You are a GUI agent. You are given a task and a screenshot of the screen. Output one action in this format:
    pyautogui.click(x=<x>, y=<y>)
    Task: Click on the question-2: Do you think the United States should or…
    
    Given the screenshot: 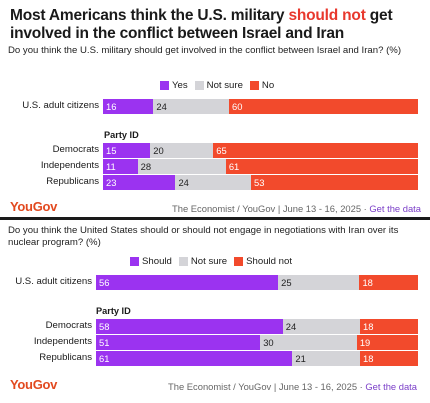 What is the action you would take?
    pyautogui.click(x=203, y=236)
    